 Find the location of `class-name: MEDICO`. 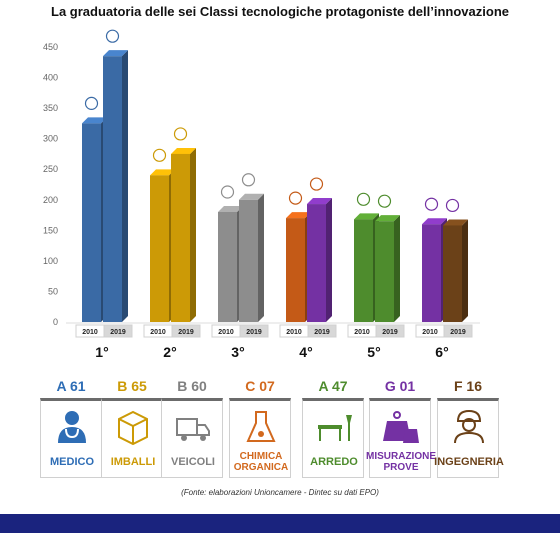

class-name: MEDICO is located at coordinates (72, 462).